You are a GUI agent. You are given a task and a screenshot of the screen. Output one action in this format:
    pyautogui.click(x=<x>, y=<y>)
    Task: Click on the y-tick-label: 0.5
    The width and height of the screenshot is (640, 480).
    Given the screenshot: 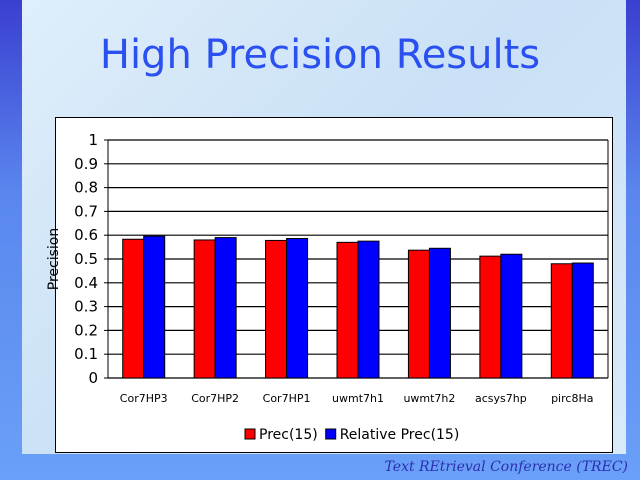 What is the action you would take?
    pyautogui.click(x=86, y=259)
    